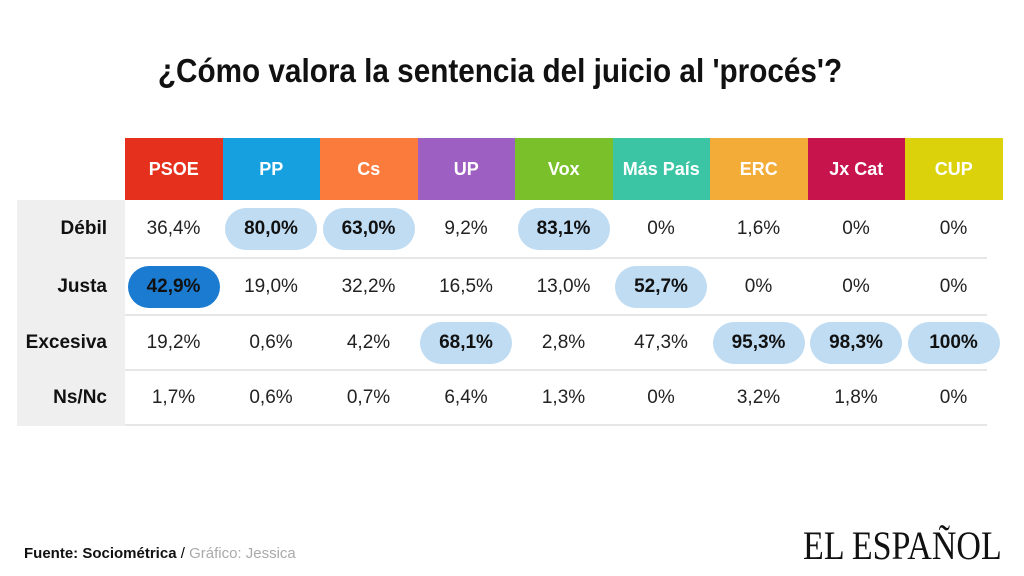  I want to click on column-header-cup: CUP, so click(954, 169).